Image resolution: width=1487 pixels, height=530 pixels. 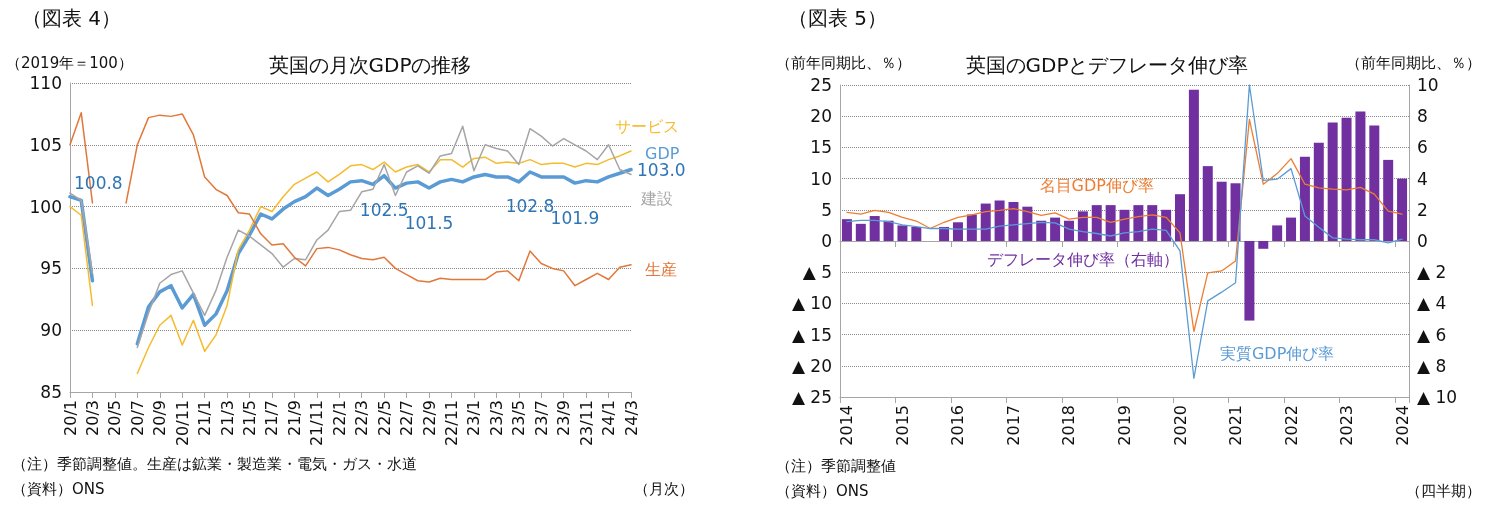 What do you see at coordinates (821, 147) in the screenshot?
I see `y-tick-label: 15` at bounding box center [821, 147].